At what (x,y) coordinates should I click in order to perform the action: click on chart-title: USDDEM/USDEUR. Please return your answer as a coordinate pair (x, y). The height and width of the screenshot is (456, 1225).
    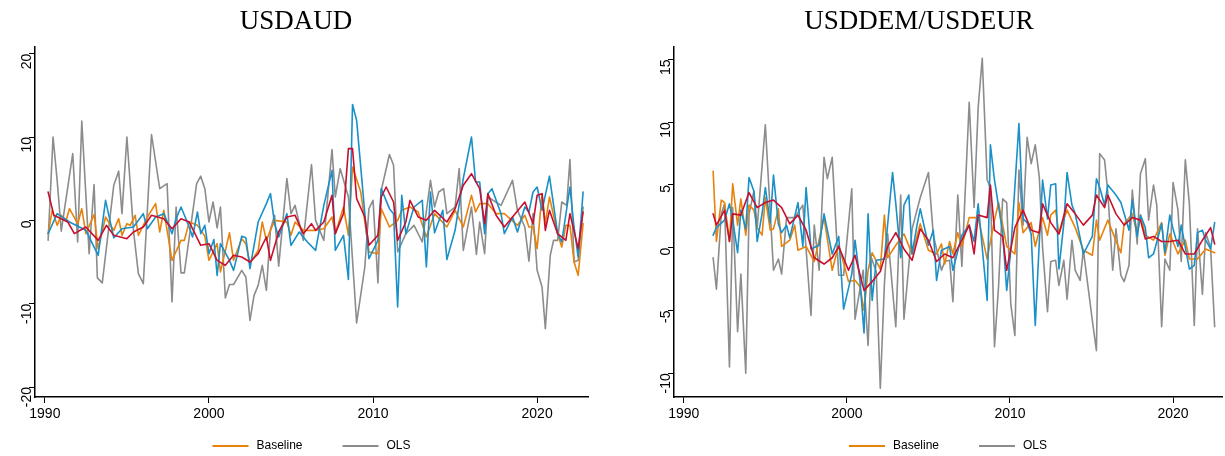
    Looking at the image, I should click on (919, 20).